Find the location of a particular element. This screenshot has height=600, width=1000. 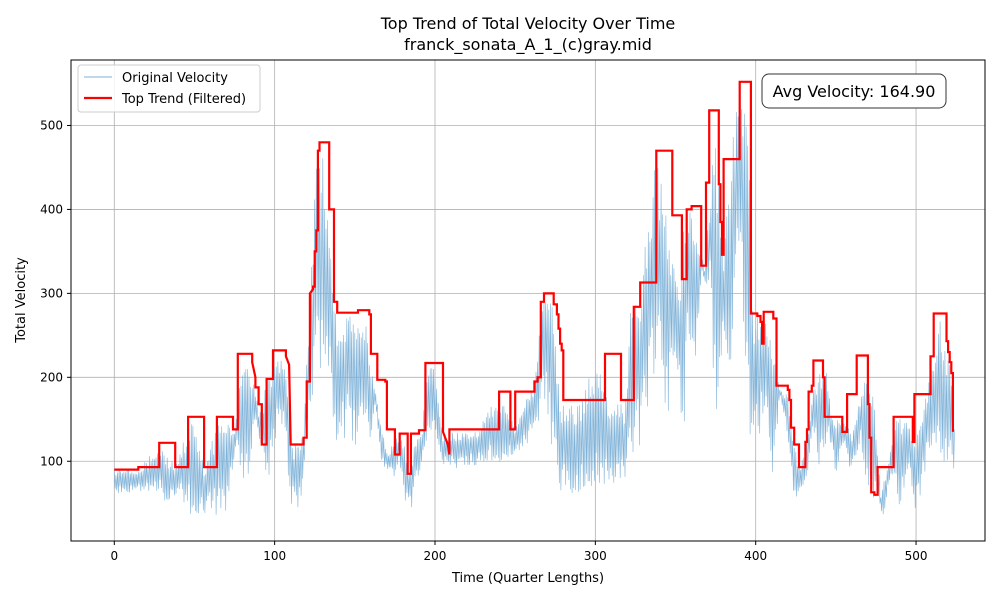

y-axis-ticks: 100 200 300 400 500 is located at coordinates (55, 293).